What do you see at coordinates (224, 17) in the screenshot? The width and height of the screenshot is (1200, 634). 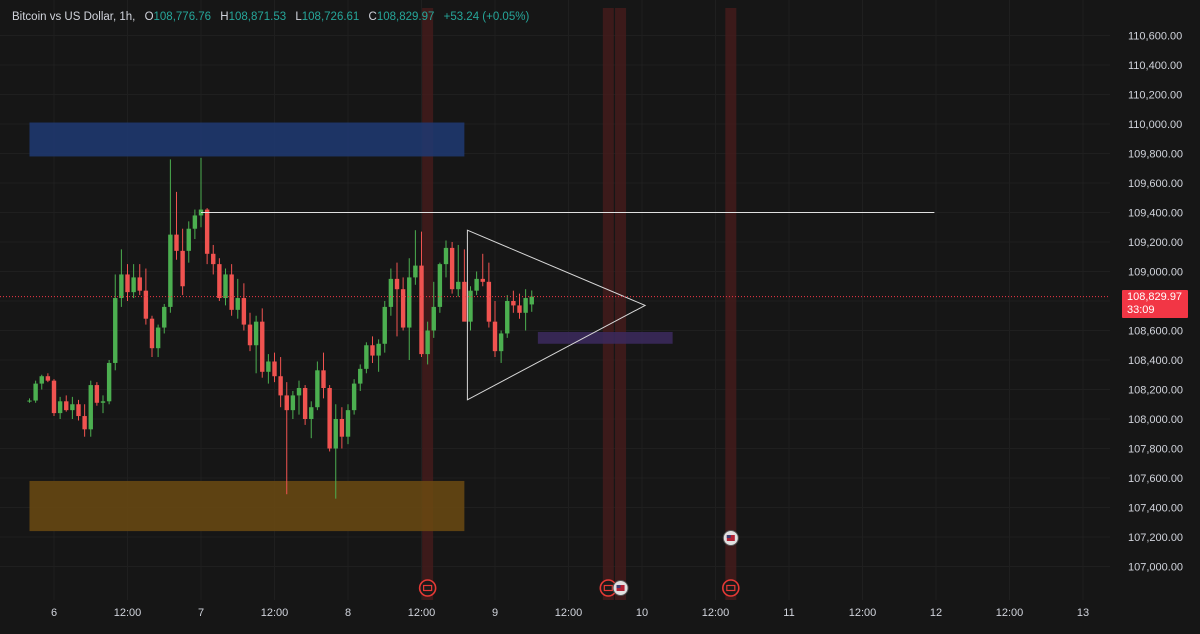 I see `high-label: H` at bounding box center [224, 17].